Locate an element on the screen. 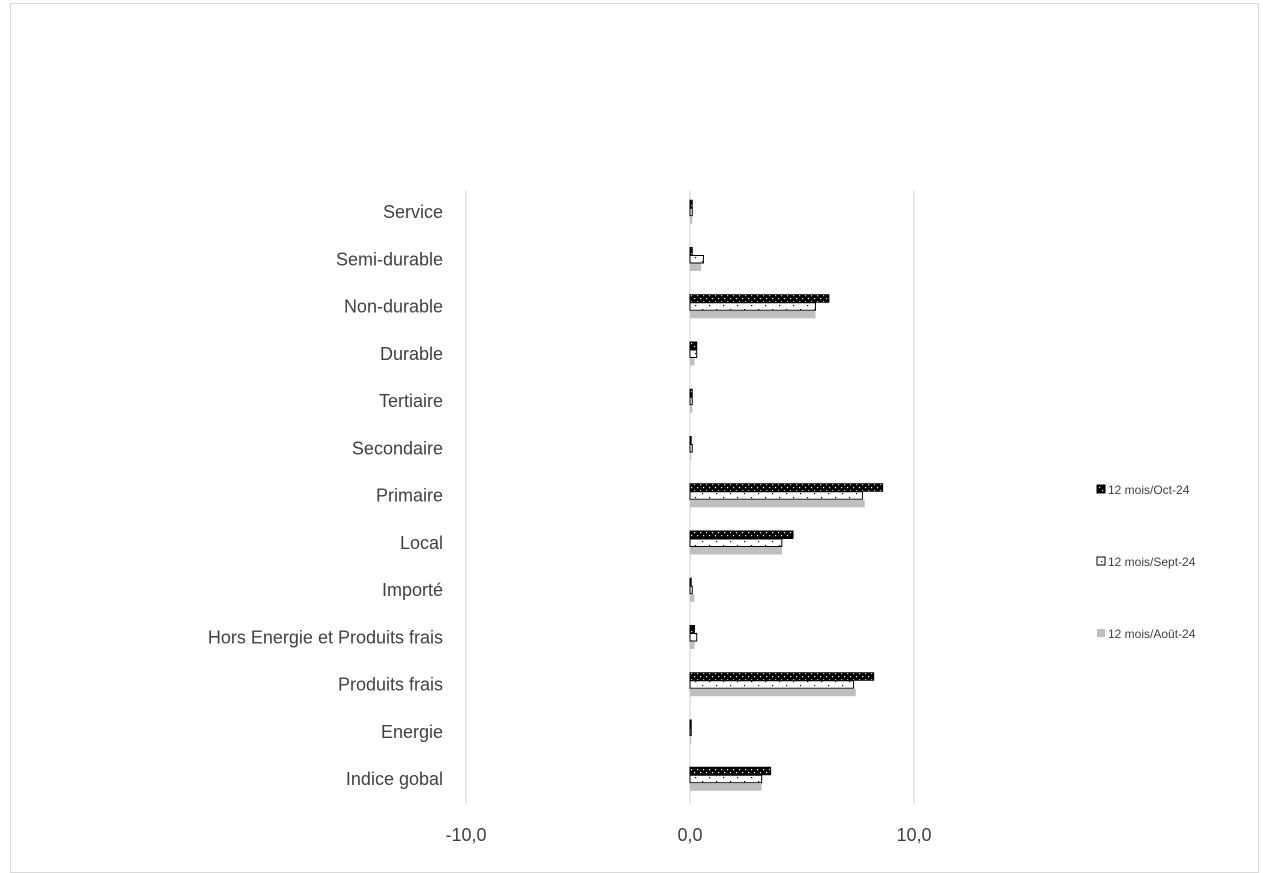  category-label-8: Importé is located at coordinates (412, 590).